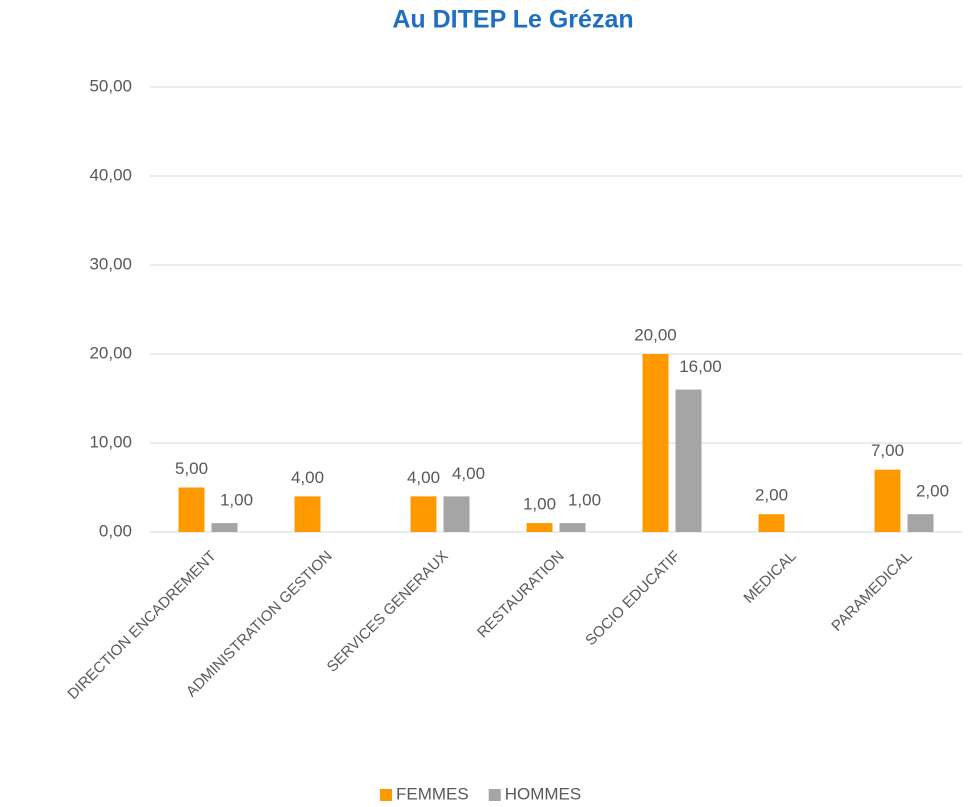  What do you see at coordinates (110, 352) in the screenshot?
I see `y-tick-label: 20,00` at bounding box center [110, 352].